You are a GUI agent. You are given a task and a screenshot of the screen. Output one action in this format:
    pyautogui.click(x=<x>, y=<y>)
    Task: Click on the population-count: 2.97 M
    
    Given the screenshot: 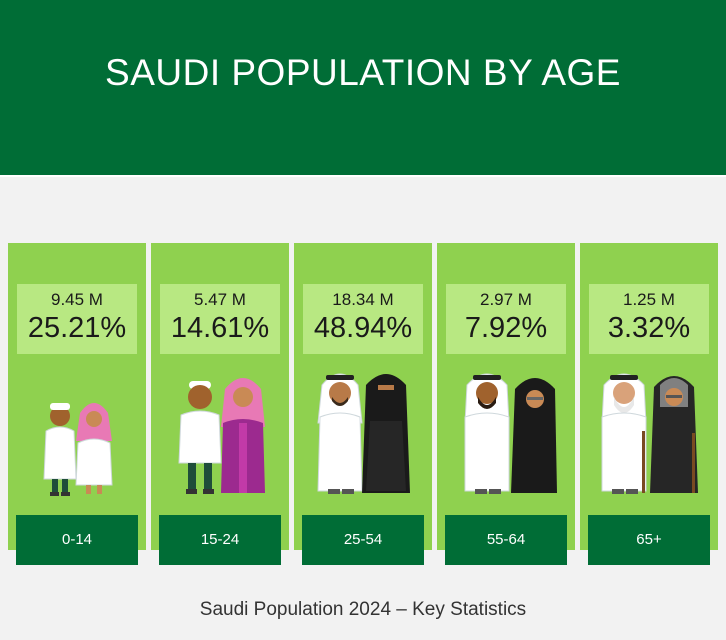 What is the action you would take?
    pyautogui.click(x=506, y=299)
    